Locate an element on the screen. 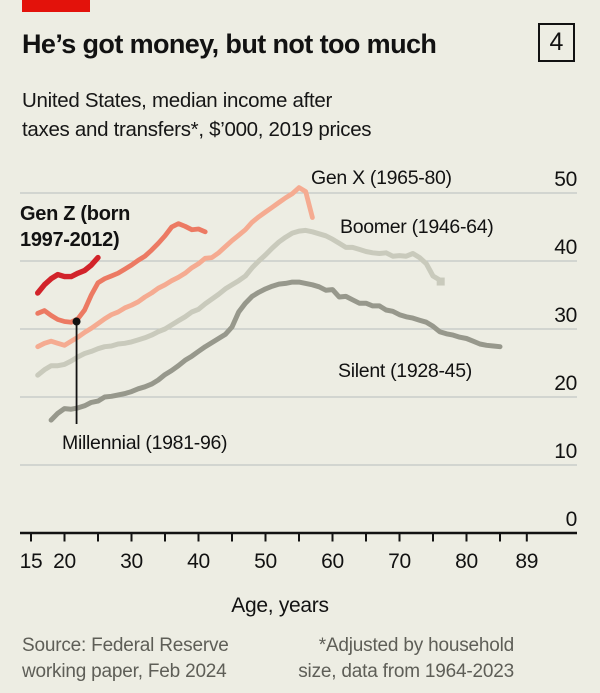  y-tick-label-10: 10 is located at coordinates (565, 451).